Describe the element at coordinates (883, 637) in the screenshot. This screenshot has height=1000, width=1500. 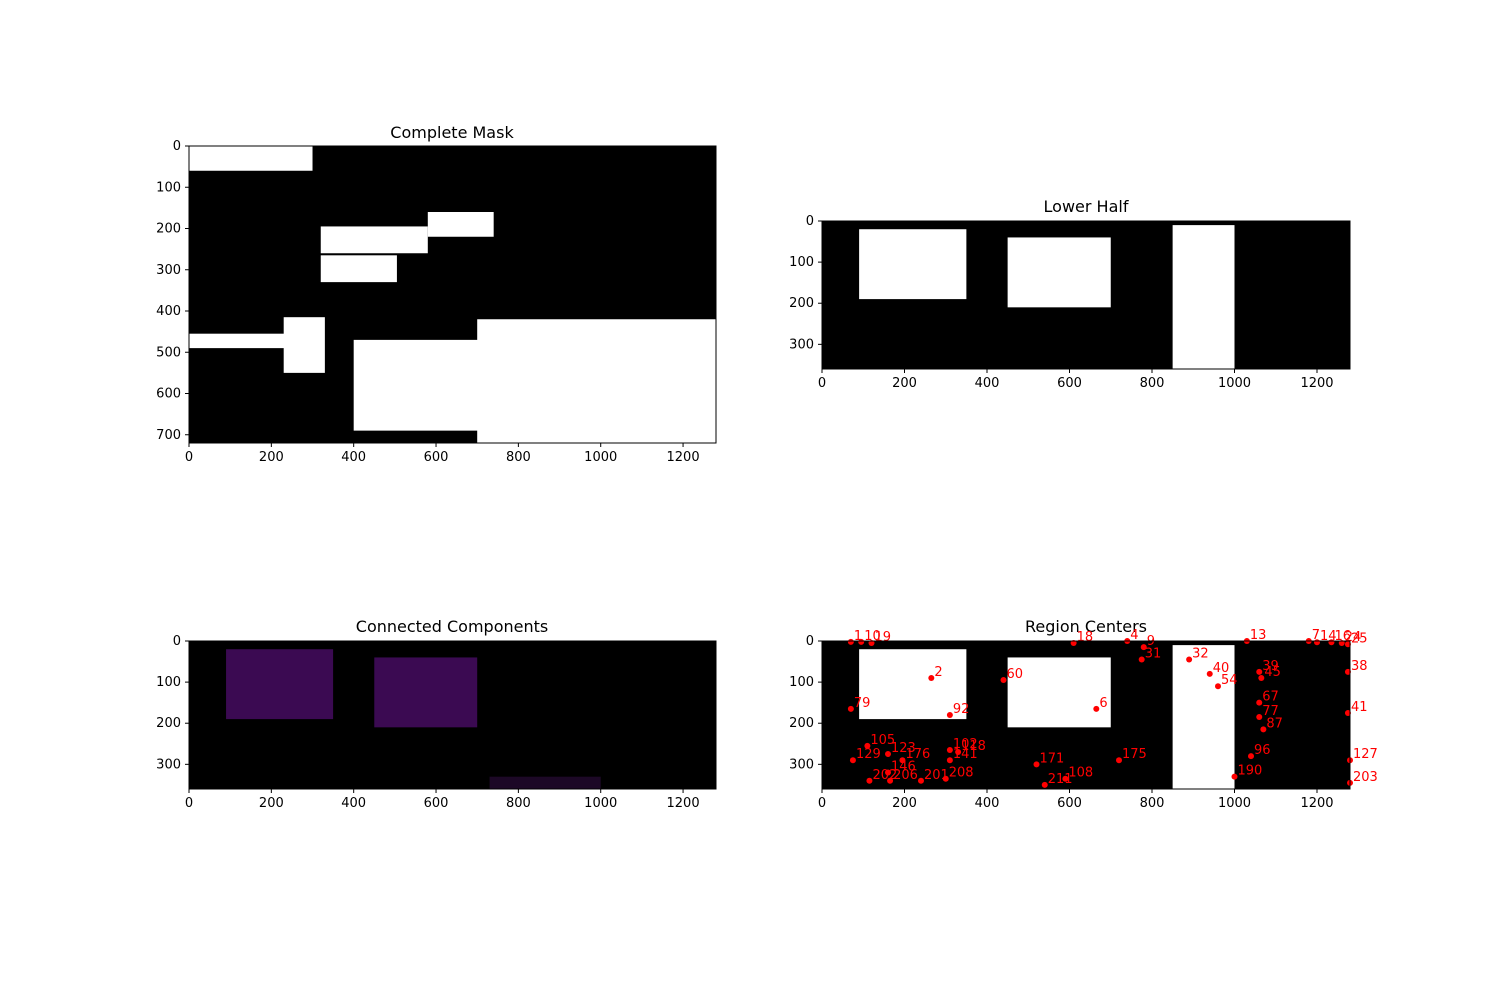
I see `region-center-label: 19` at that location.